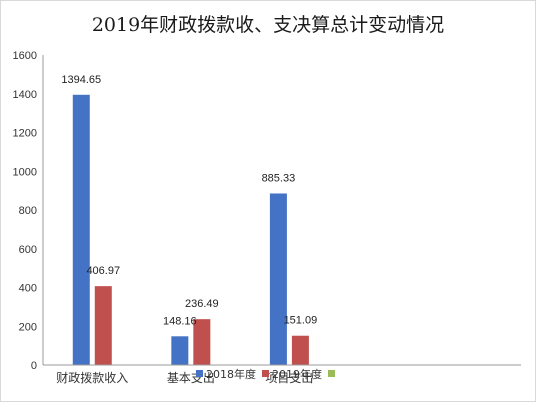 This screenshot has width=536, height=402. Describe the element at coordinates (301, 321) in the screenshot. I see `data-label: 151.09` at that location.